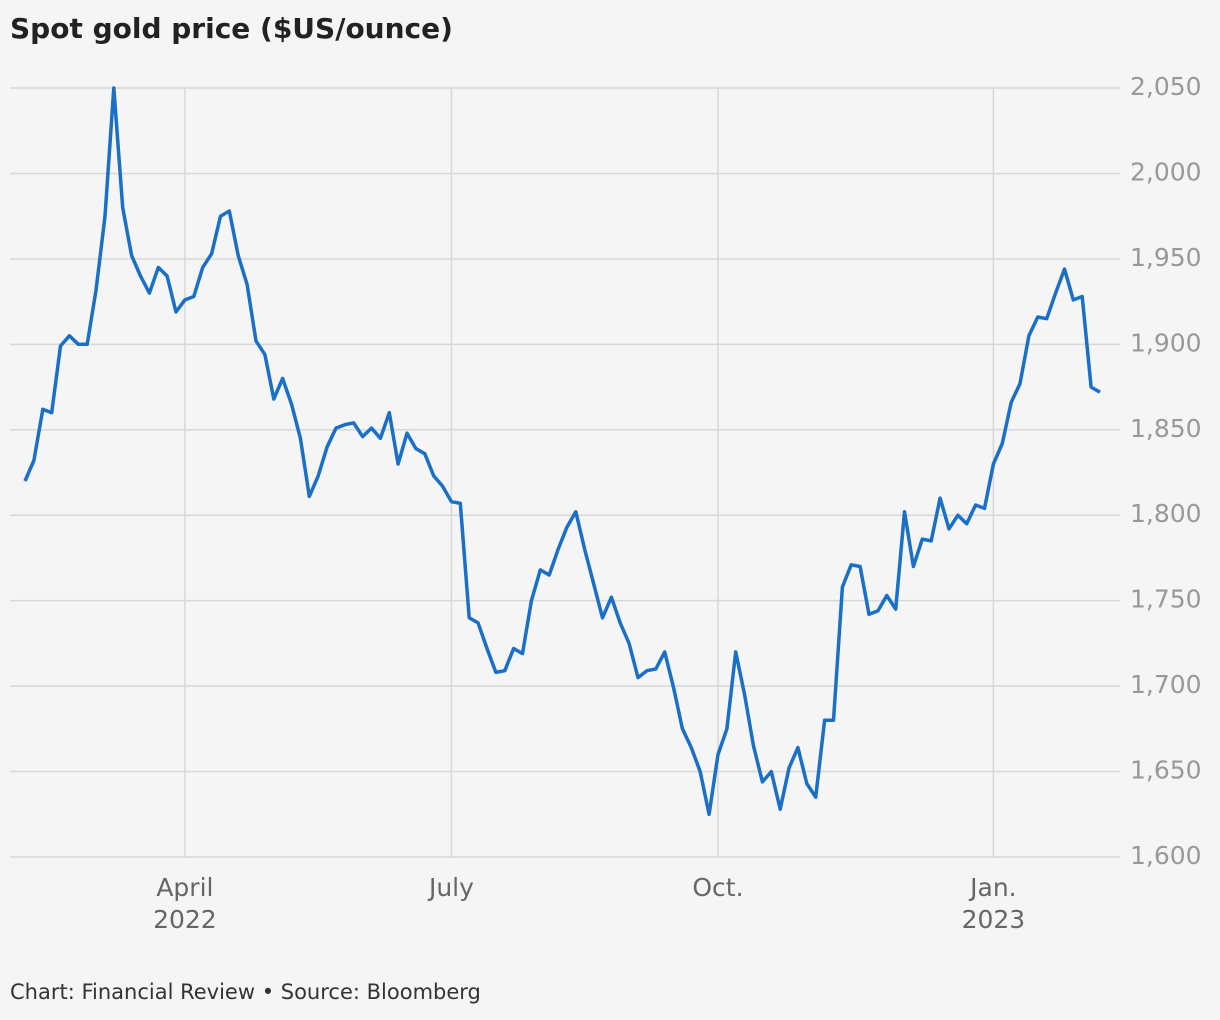 The image size is (1220, 1020). What do you see at coordinates (451, 887) in the screenshot?
I see `x-tick-label: July` at bounding box center [451, 887].